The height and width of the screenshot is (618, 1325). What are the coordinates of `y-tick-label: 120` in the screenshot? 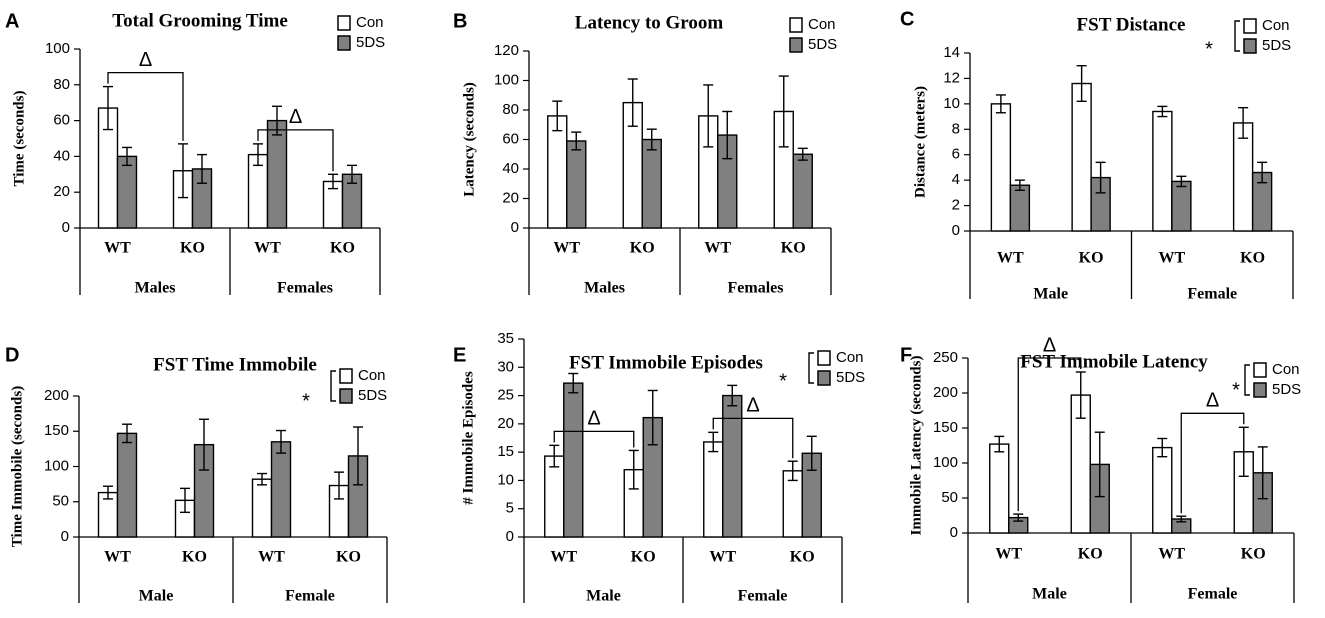 It's located at (506, 50).